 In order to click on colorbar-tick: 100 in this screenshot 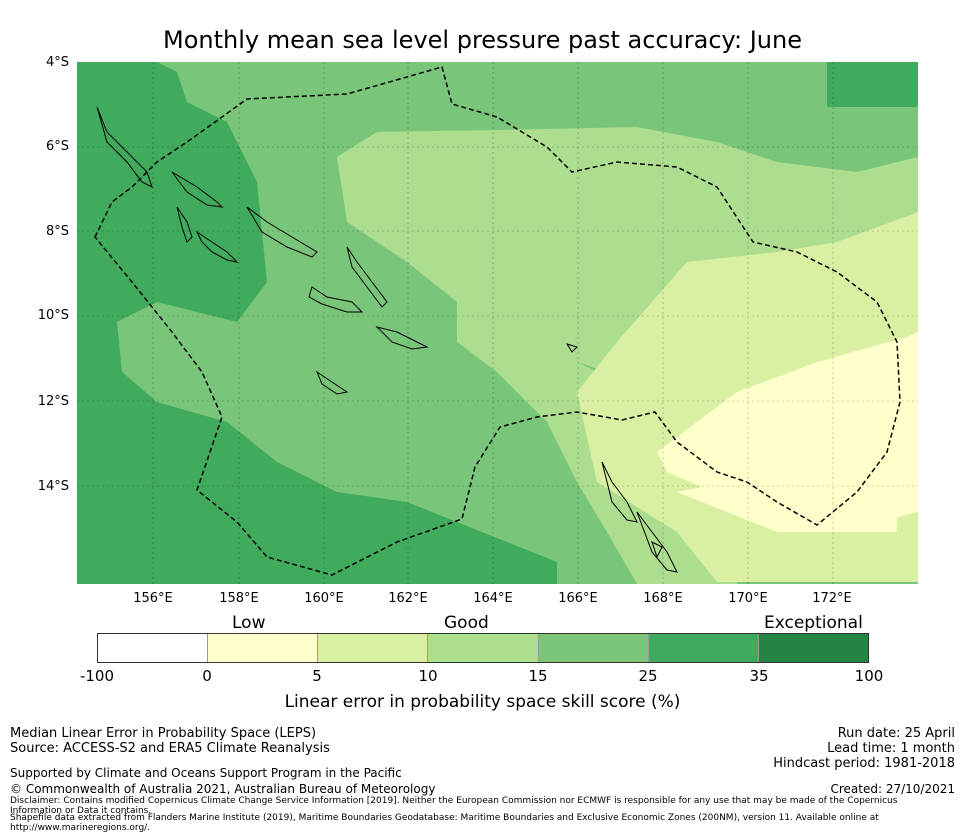, I will do `click(869, 676)`.